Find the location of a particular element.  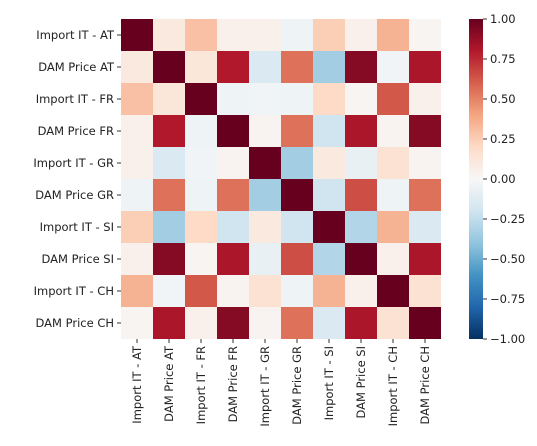

row-label: DAM Price SI is located at coordinates (78, 259).